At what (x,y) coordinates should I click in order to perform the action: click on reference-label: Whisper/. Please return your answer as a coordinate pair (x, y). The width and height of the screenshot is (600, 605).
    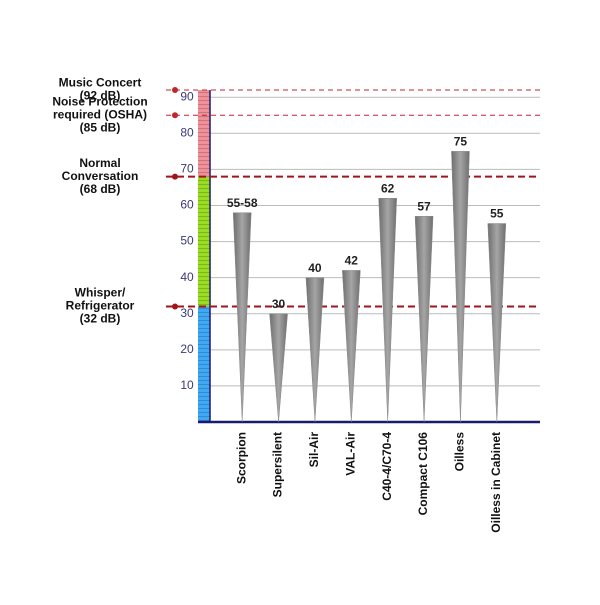
    Looking at the image, I should click on (100, 293).